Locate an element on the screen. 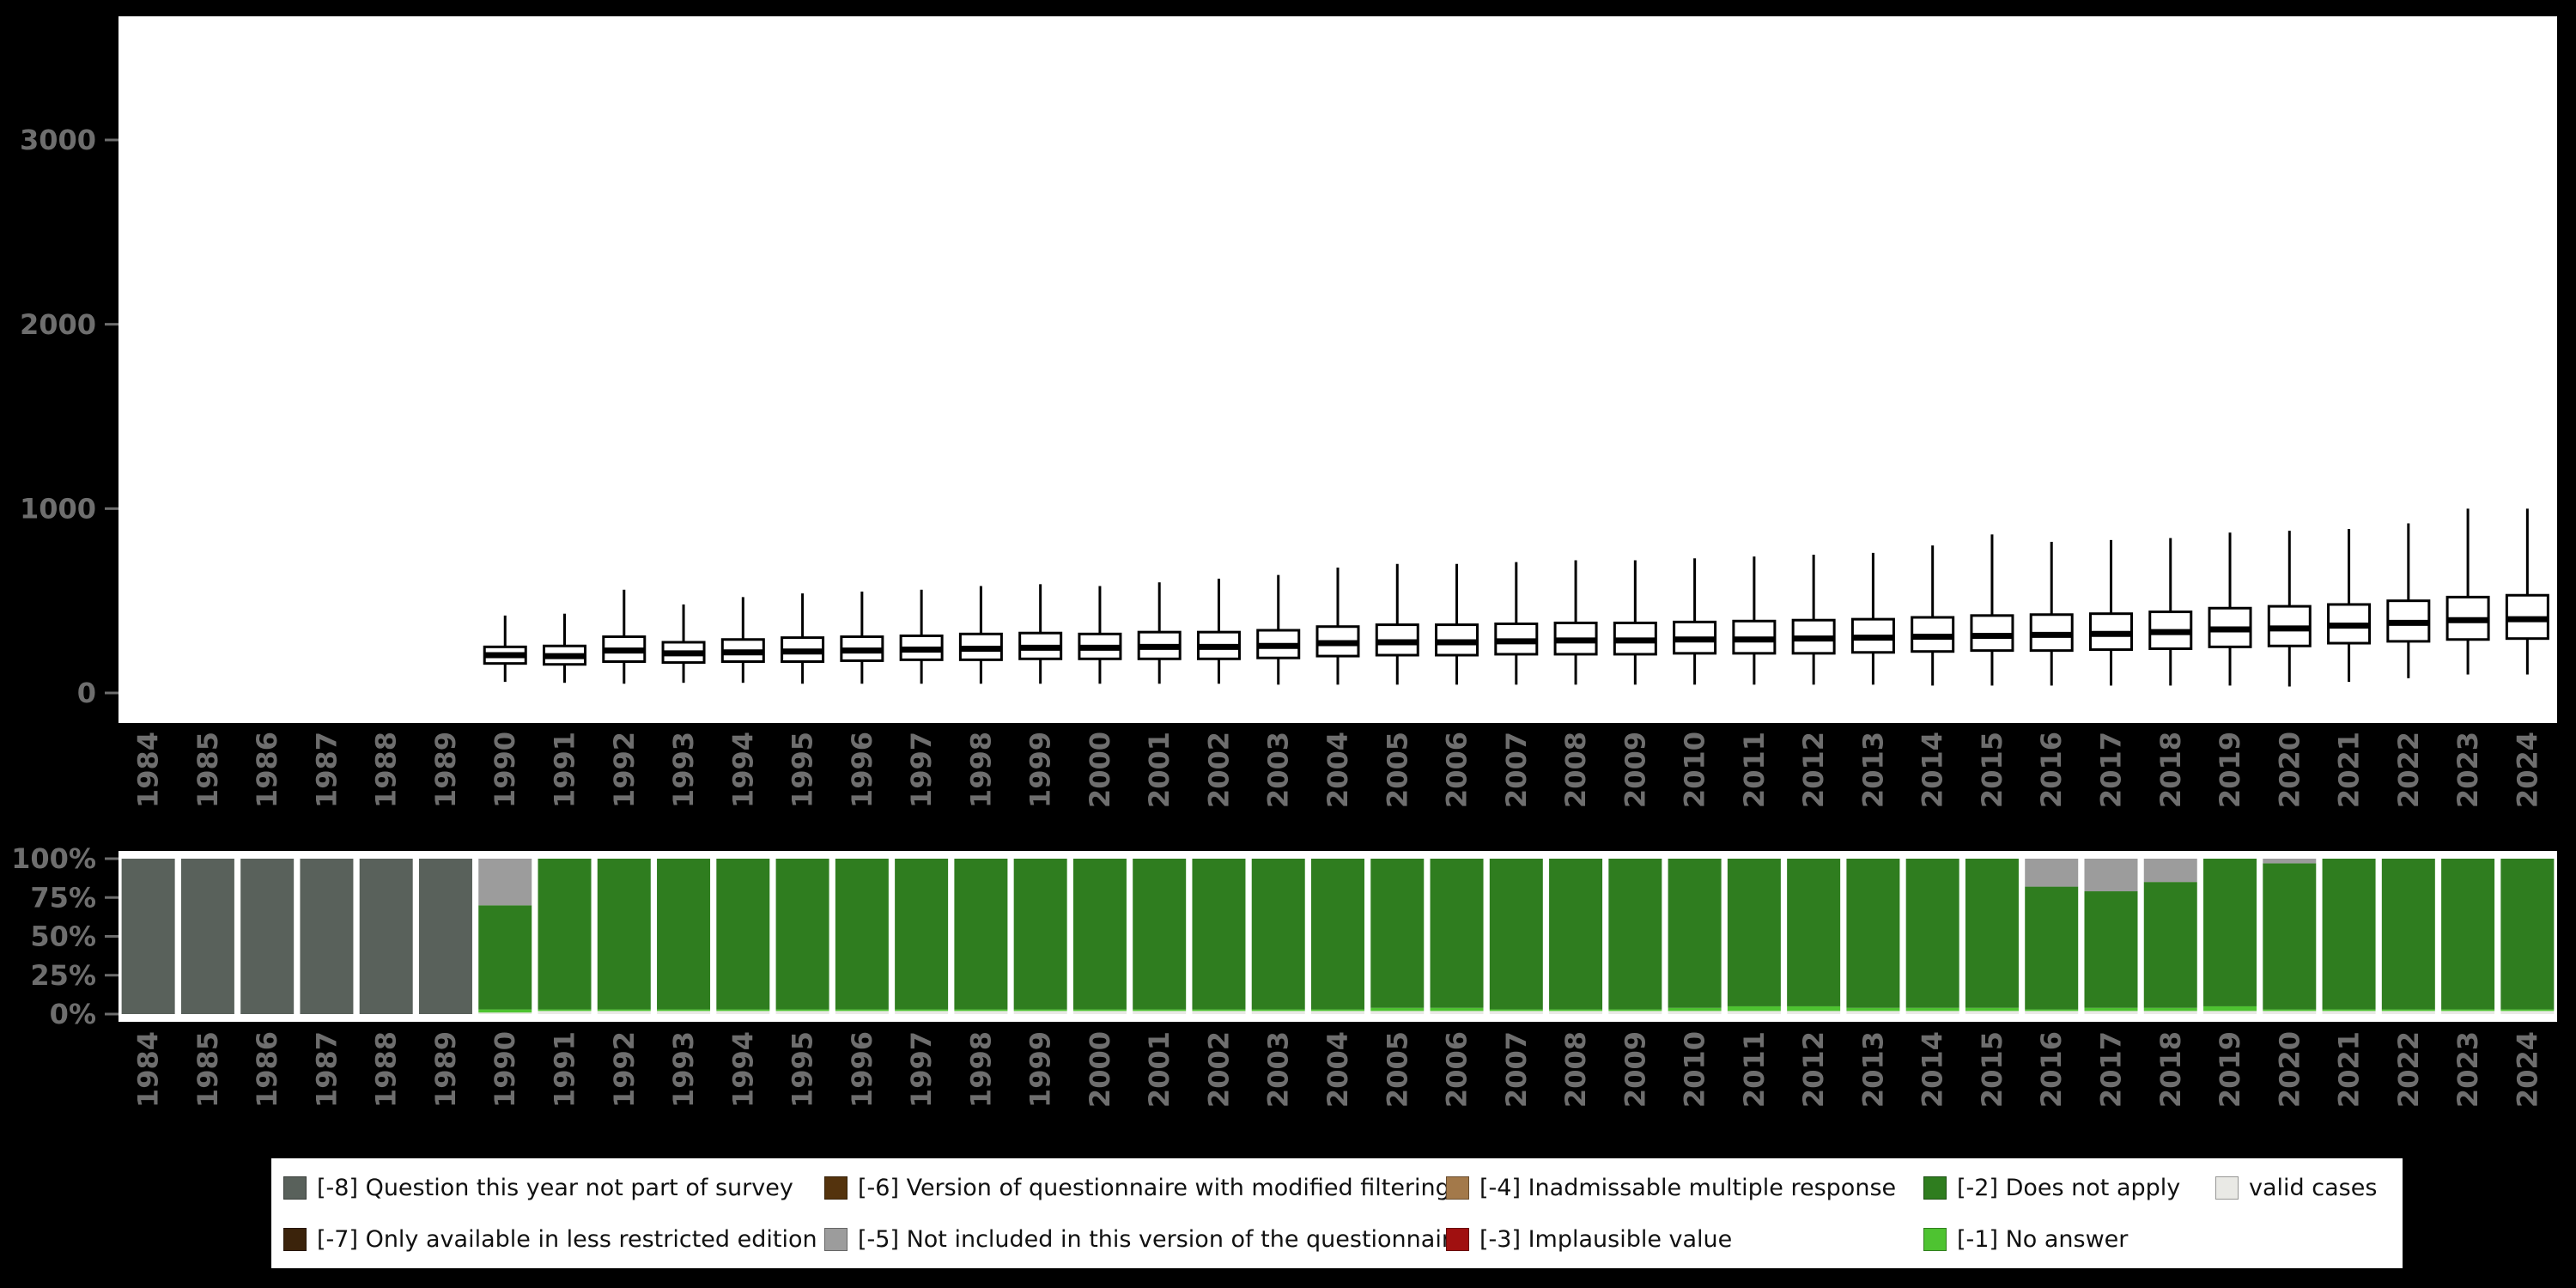  boxplot-2006 is located at coordinates (1457, 624).